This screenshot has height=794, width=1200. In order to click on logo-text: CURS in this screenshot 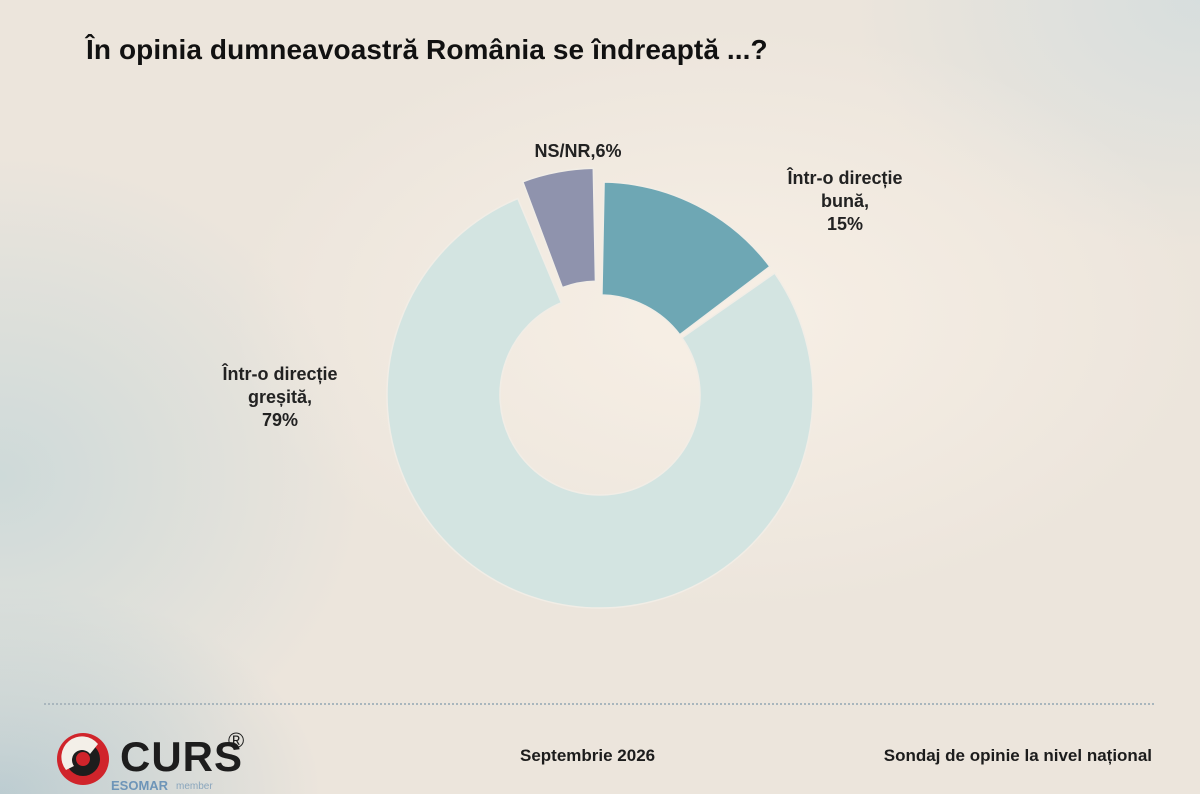, I will do `click(182, 756)`.